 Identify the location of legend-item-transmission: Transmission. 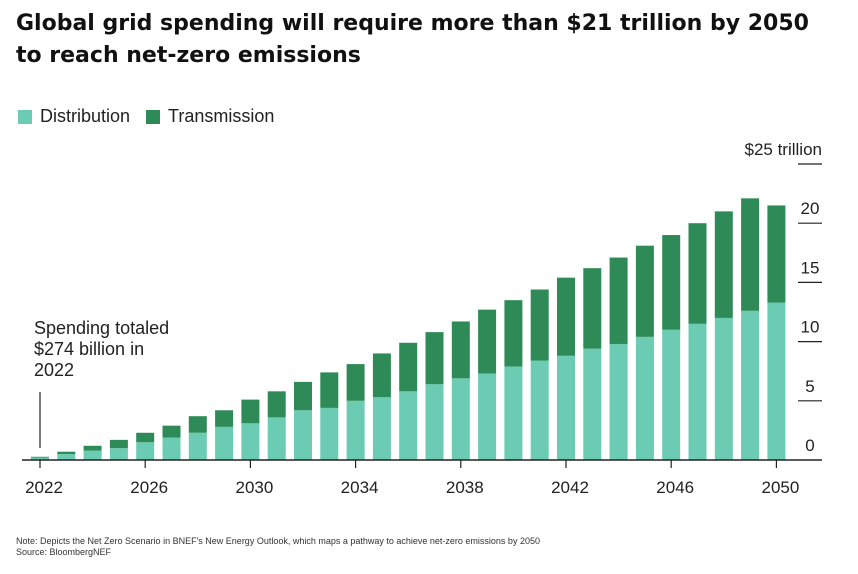
(210, 116).